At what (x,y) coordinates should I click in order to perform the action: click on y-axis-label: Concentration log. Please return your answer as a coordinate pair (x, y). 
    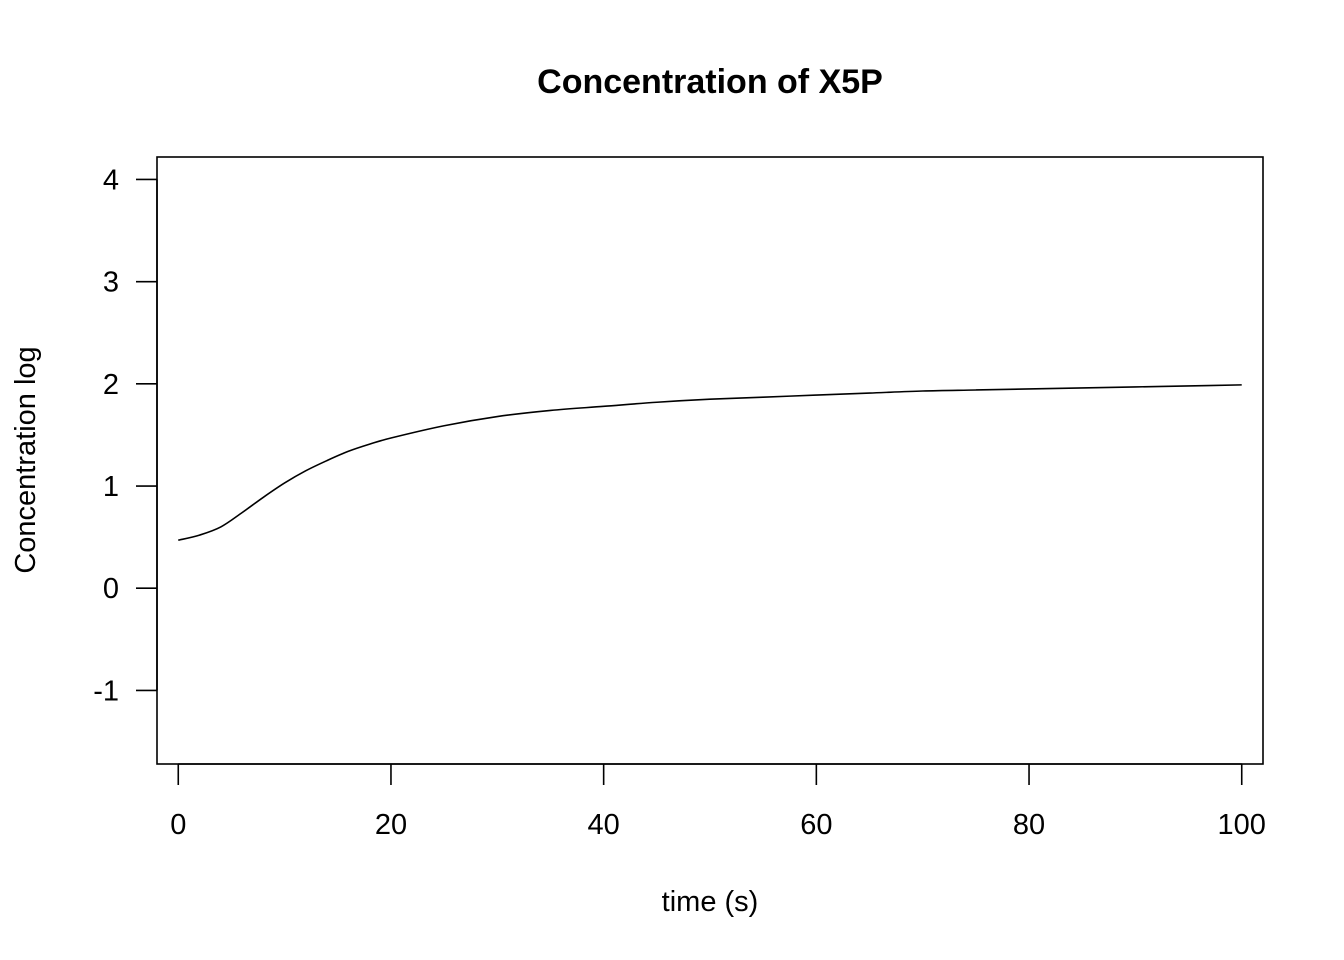
    Looking at the image, I should click on (26, 459).